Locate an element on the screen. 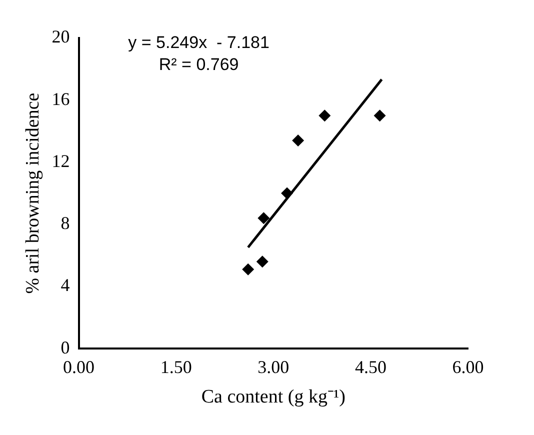 Image resolution: width=534 pixels, height=435 pixels. y-tick-label: 4 is located at coordinates (65, 285).